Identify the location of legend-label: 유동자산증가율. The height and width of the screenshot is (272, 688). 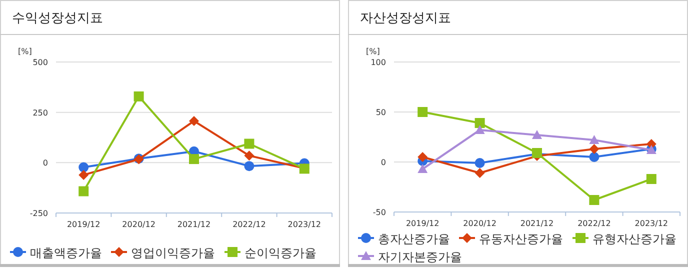
(521, 239).